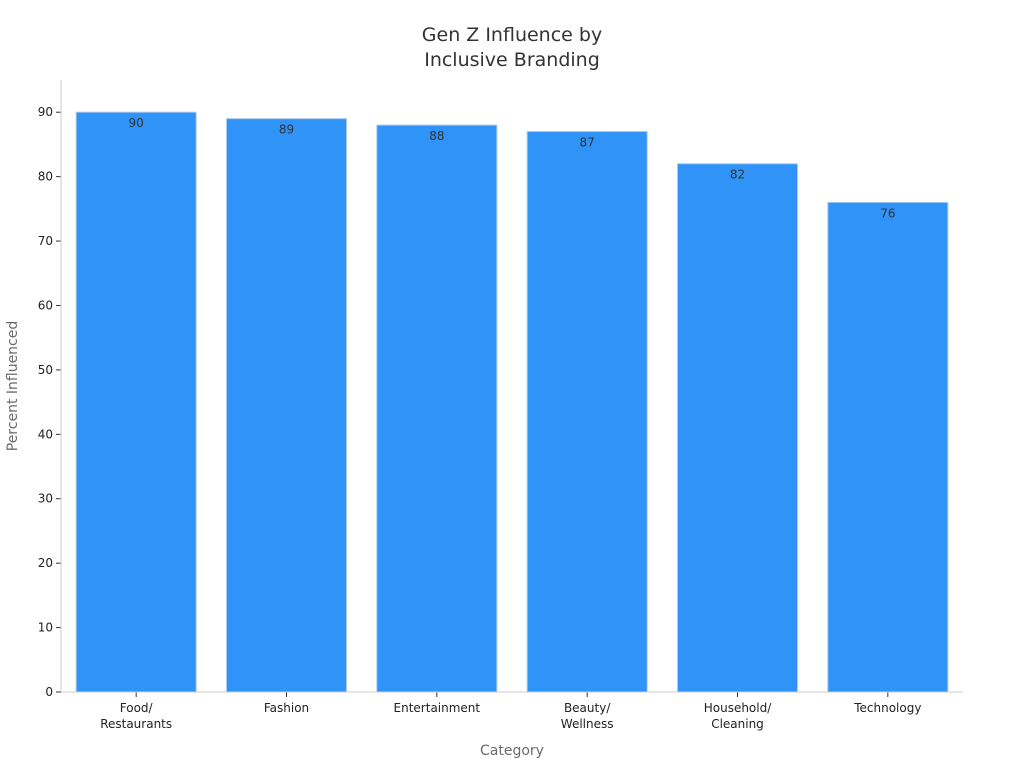  What do you see at coordinates (437, 708) in the screenshot?
I see `x-tick-label-2-0: Entertainment` at bounding box center [437, 708].